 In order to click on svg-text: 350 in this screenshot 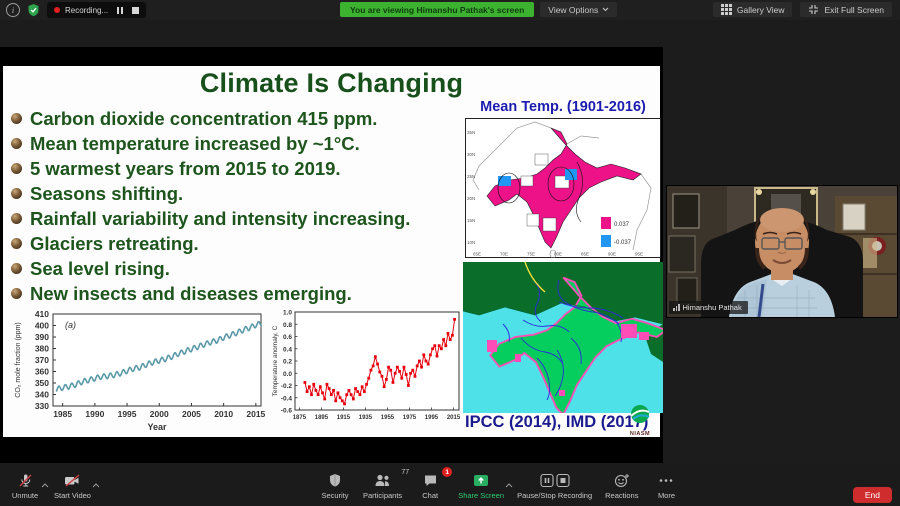, I will do `click(42, 383)`.